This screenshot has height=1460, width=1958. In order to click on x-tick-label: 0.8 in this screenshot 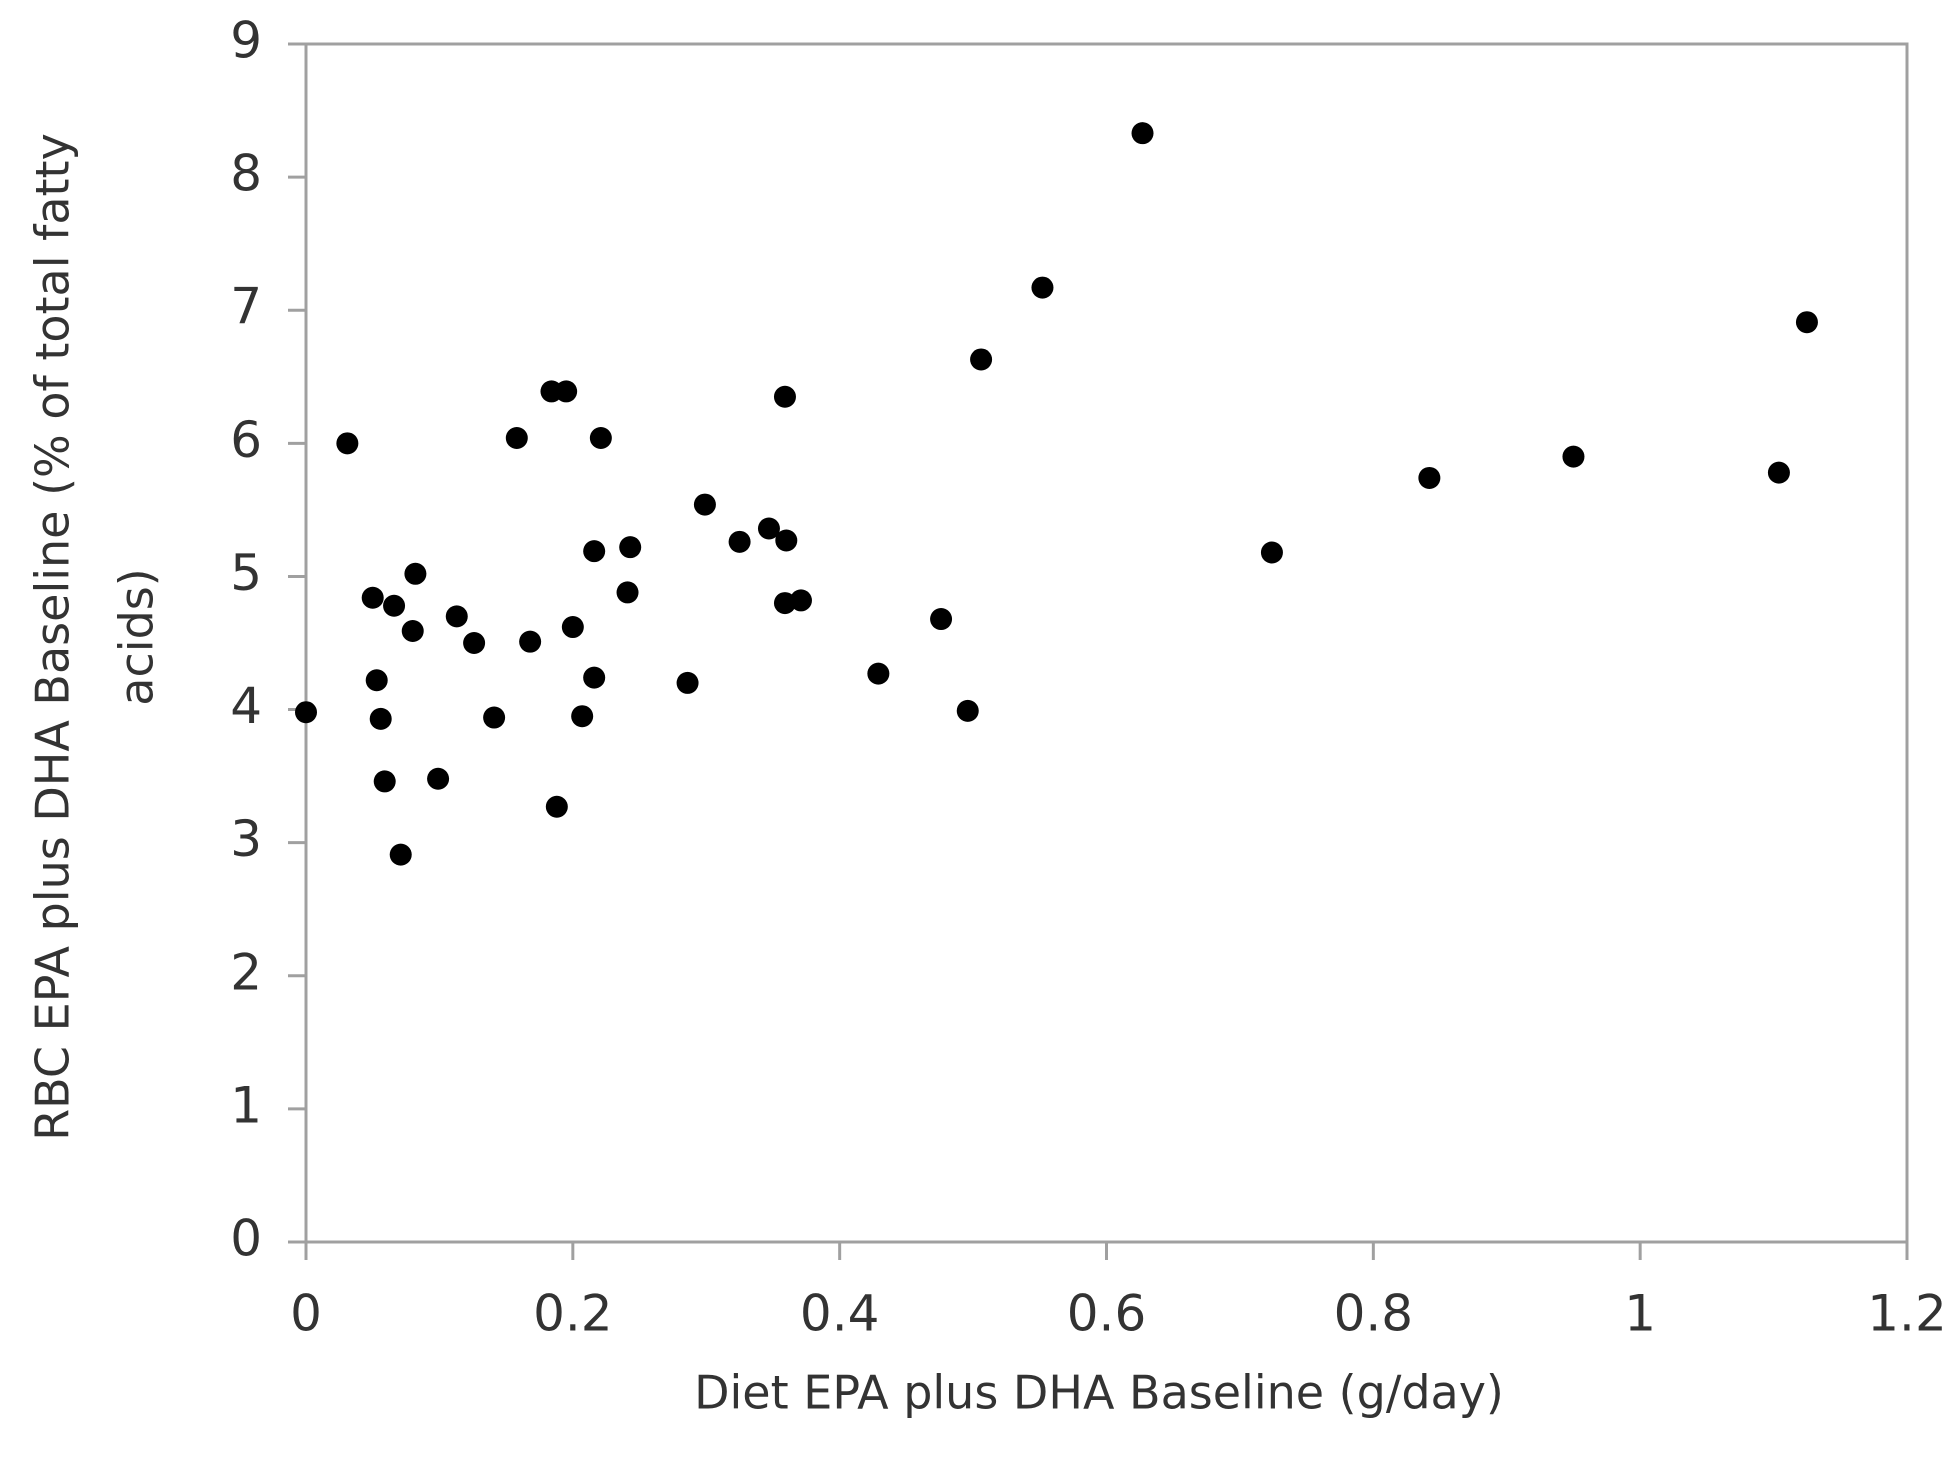, I will do `click(1374, 1314)`.